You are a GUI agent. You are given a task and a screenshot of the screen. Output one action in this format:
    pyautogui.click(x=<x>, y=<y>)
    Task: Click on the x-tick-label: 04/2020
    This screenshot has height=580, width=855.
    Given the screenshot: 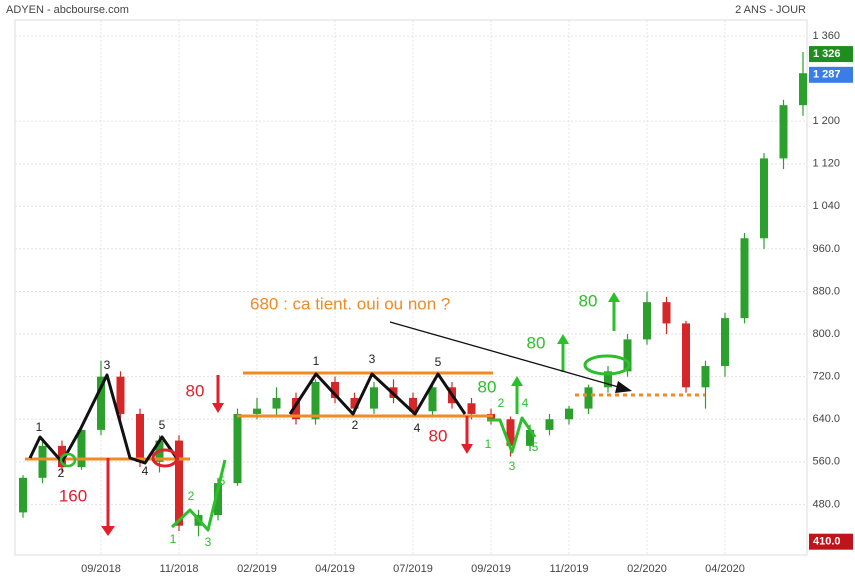 What is the action you would take?
    pyautogui.click(x=725, y=569)
    